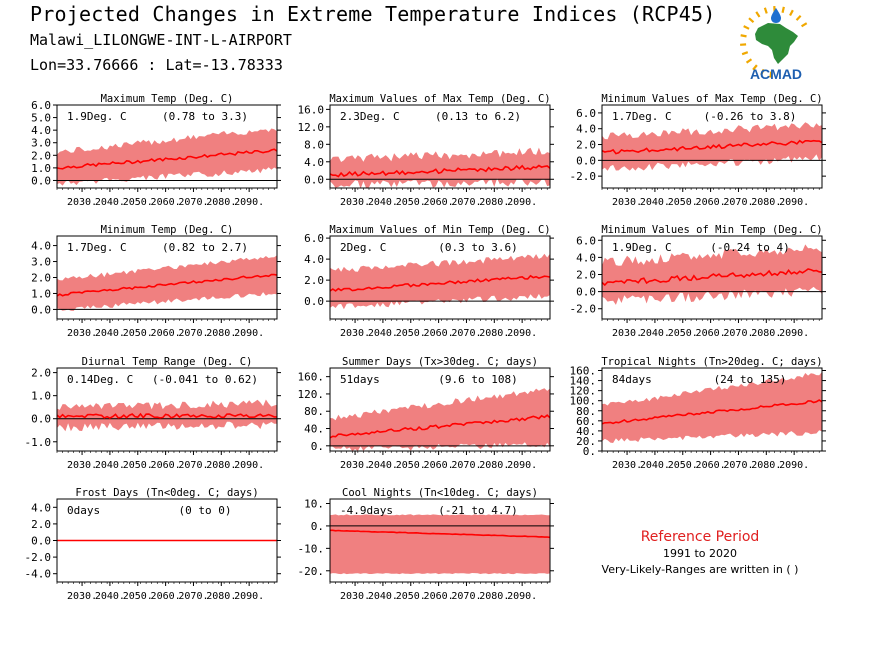 This screenshot has height=659, width=879. I want to click on likely-range-label: (0.82 to 2.7), so click(205, 247).